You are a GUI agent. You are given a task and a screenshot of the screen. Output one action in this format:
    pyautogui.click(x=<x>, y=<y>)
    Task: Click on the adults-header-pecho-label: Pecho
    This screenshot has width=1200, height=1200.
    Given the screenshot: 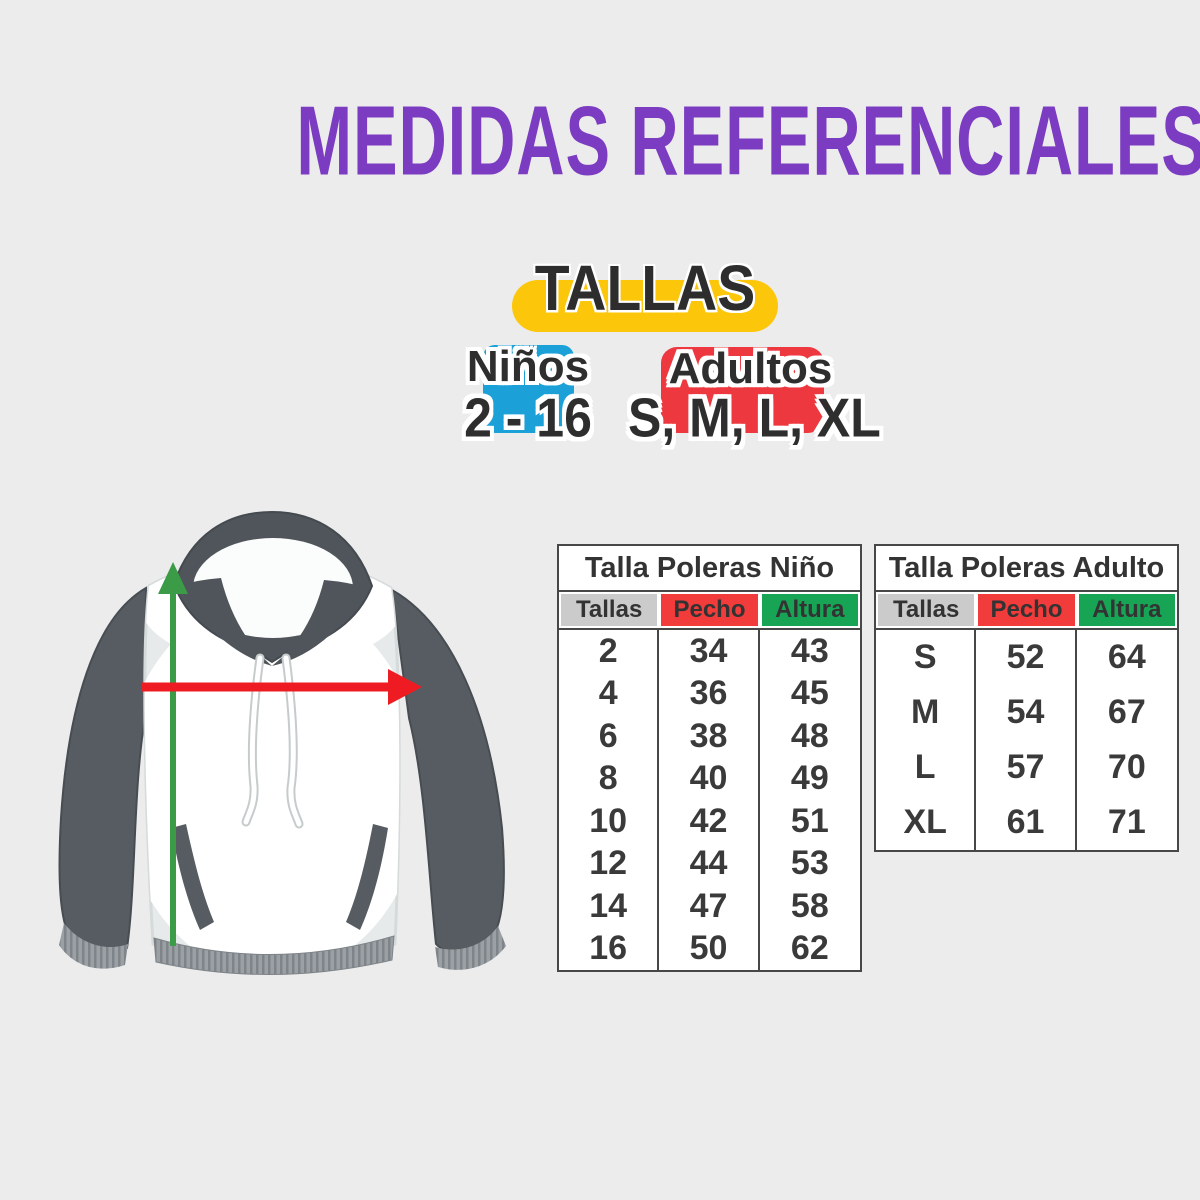 What is the action you would take?
    pyautogui.click(x=1026, y=610)
    